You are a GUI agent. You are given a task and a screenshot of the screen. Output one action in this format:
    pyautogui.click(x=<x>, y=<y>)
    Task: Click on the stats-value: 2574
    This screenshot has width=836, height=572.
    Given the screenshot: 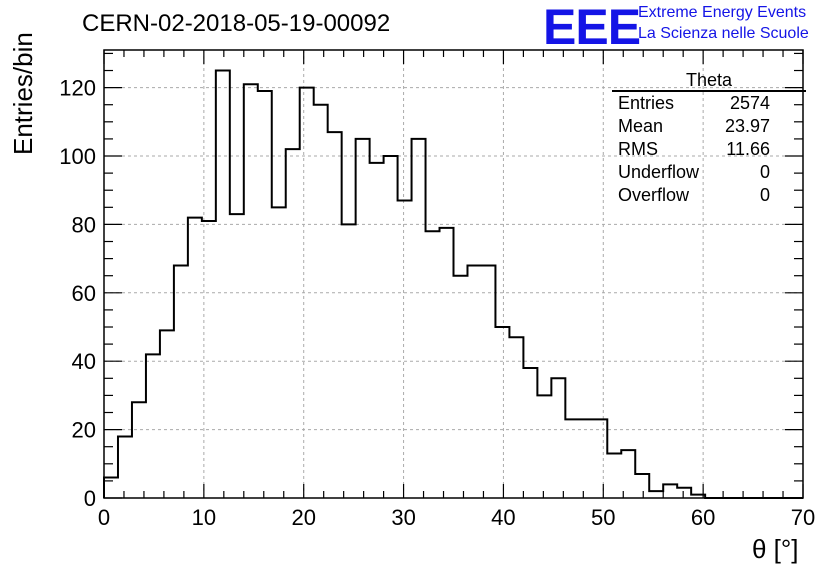 What is the action you would take?
    pyautogui.click(x=749, y=103)
    